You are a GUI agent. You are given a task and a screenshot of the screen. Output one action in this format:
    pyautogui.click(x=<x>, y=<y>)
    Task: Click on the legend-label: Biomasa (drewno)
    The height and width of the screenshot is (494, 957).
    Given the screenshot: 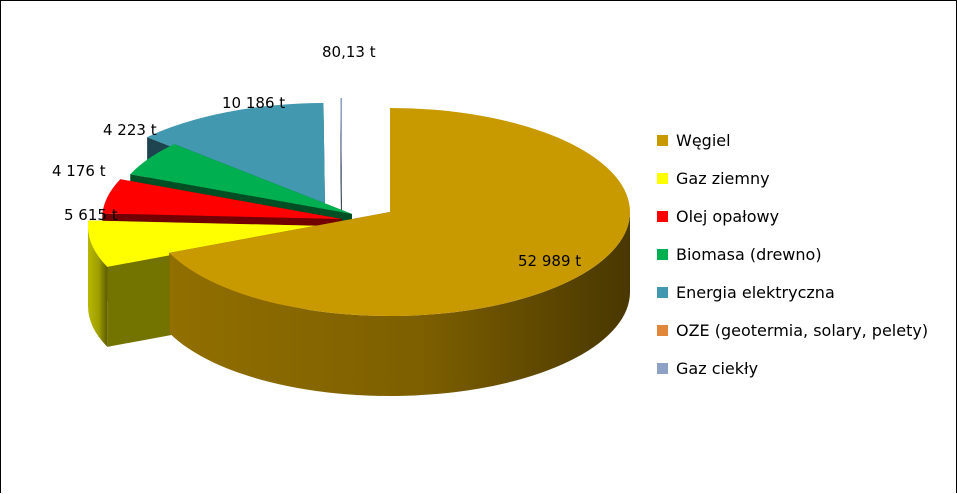 What is the action you would take?
    pyautogui.click(x=749, y=254)
    